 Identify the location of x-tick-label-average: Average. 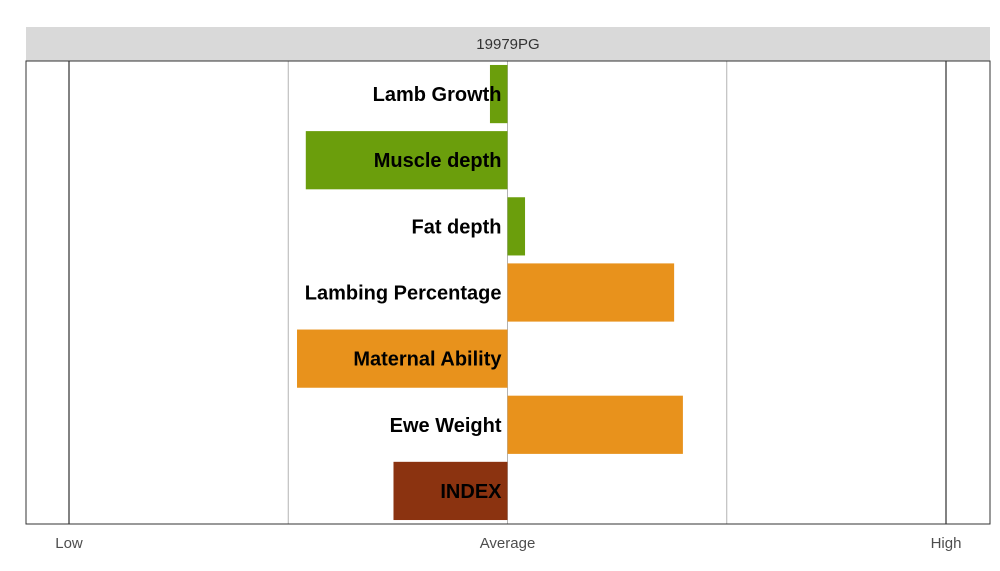
(508, 543).